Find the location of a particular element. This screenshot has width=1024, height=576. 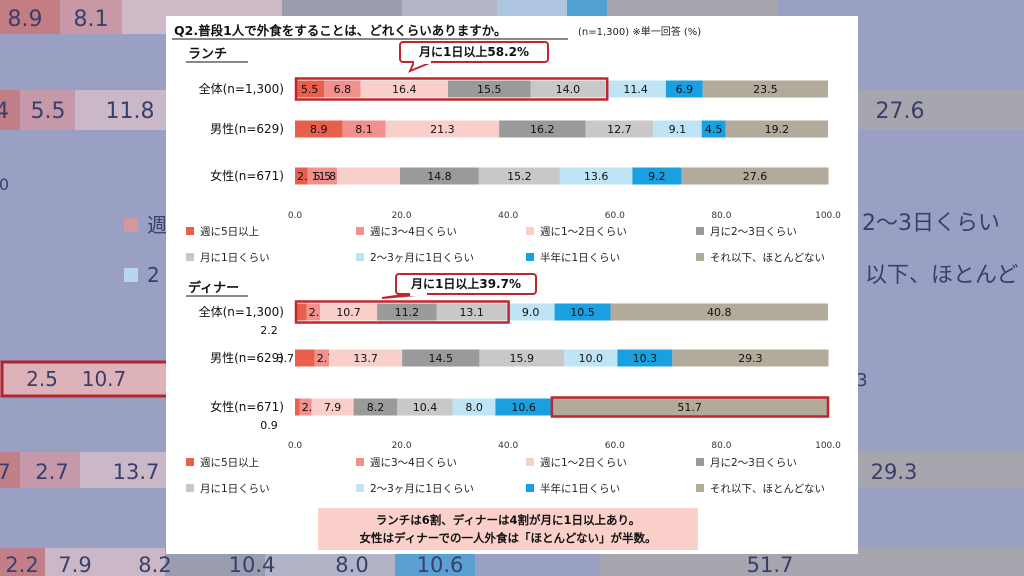

chart-title-0: ランチ is located at coordinates (207, 54).